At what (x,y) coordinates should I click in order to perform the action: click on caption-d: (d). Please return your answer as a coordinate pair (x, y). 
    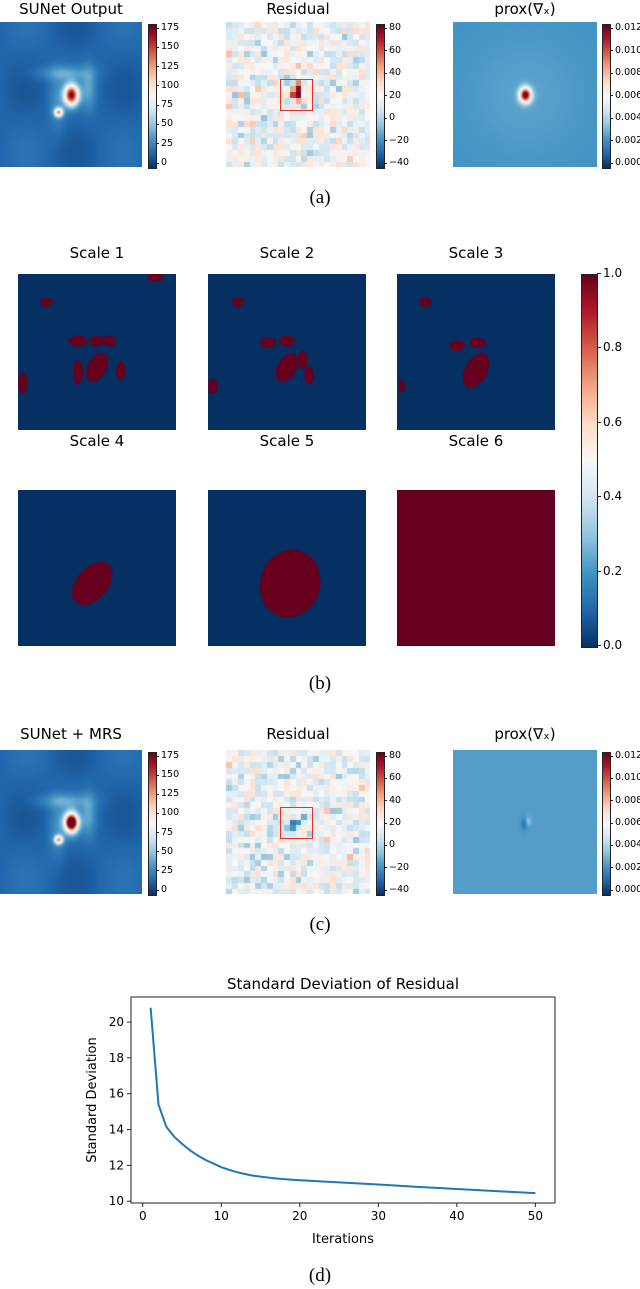
    Looking at the image, I should click on (320, 1275).